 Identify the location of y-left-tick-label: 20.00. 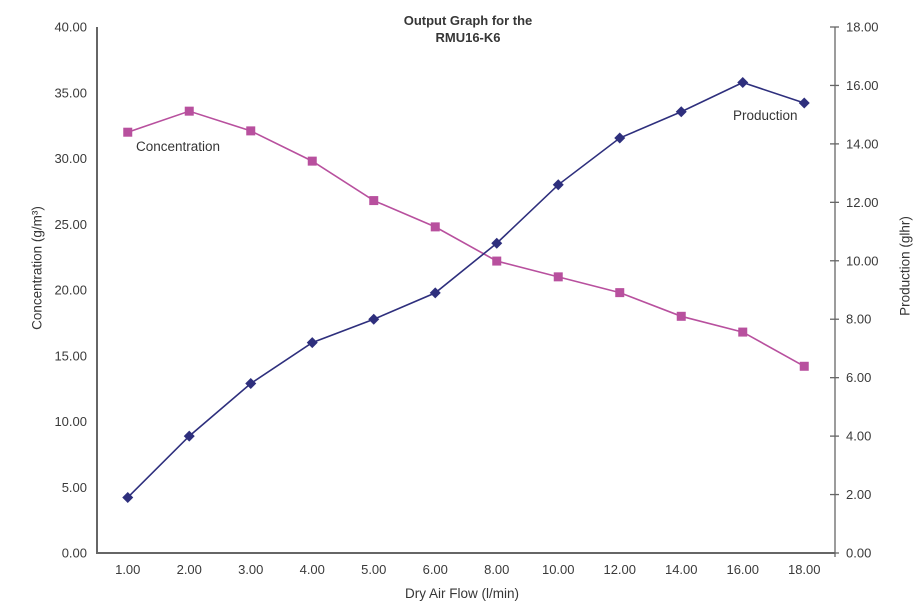
(70, 290).